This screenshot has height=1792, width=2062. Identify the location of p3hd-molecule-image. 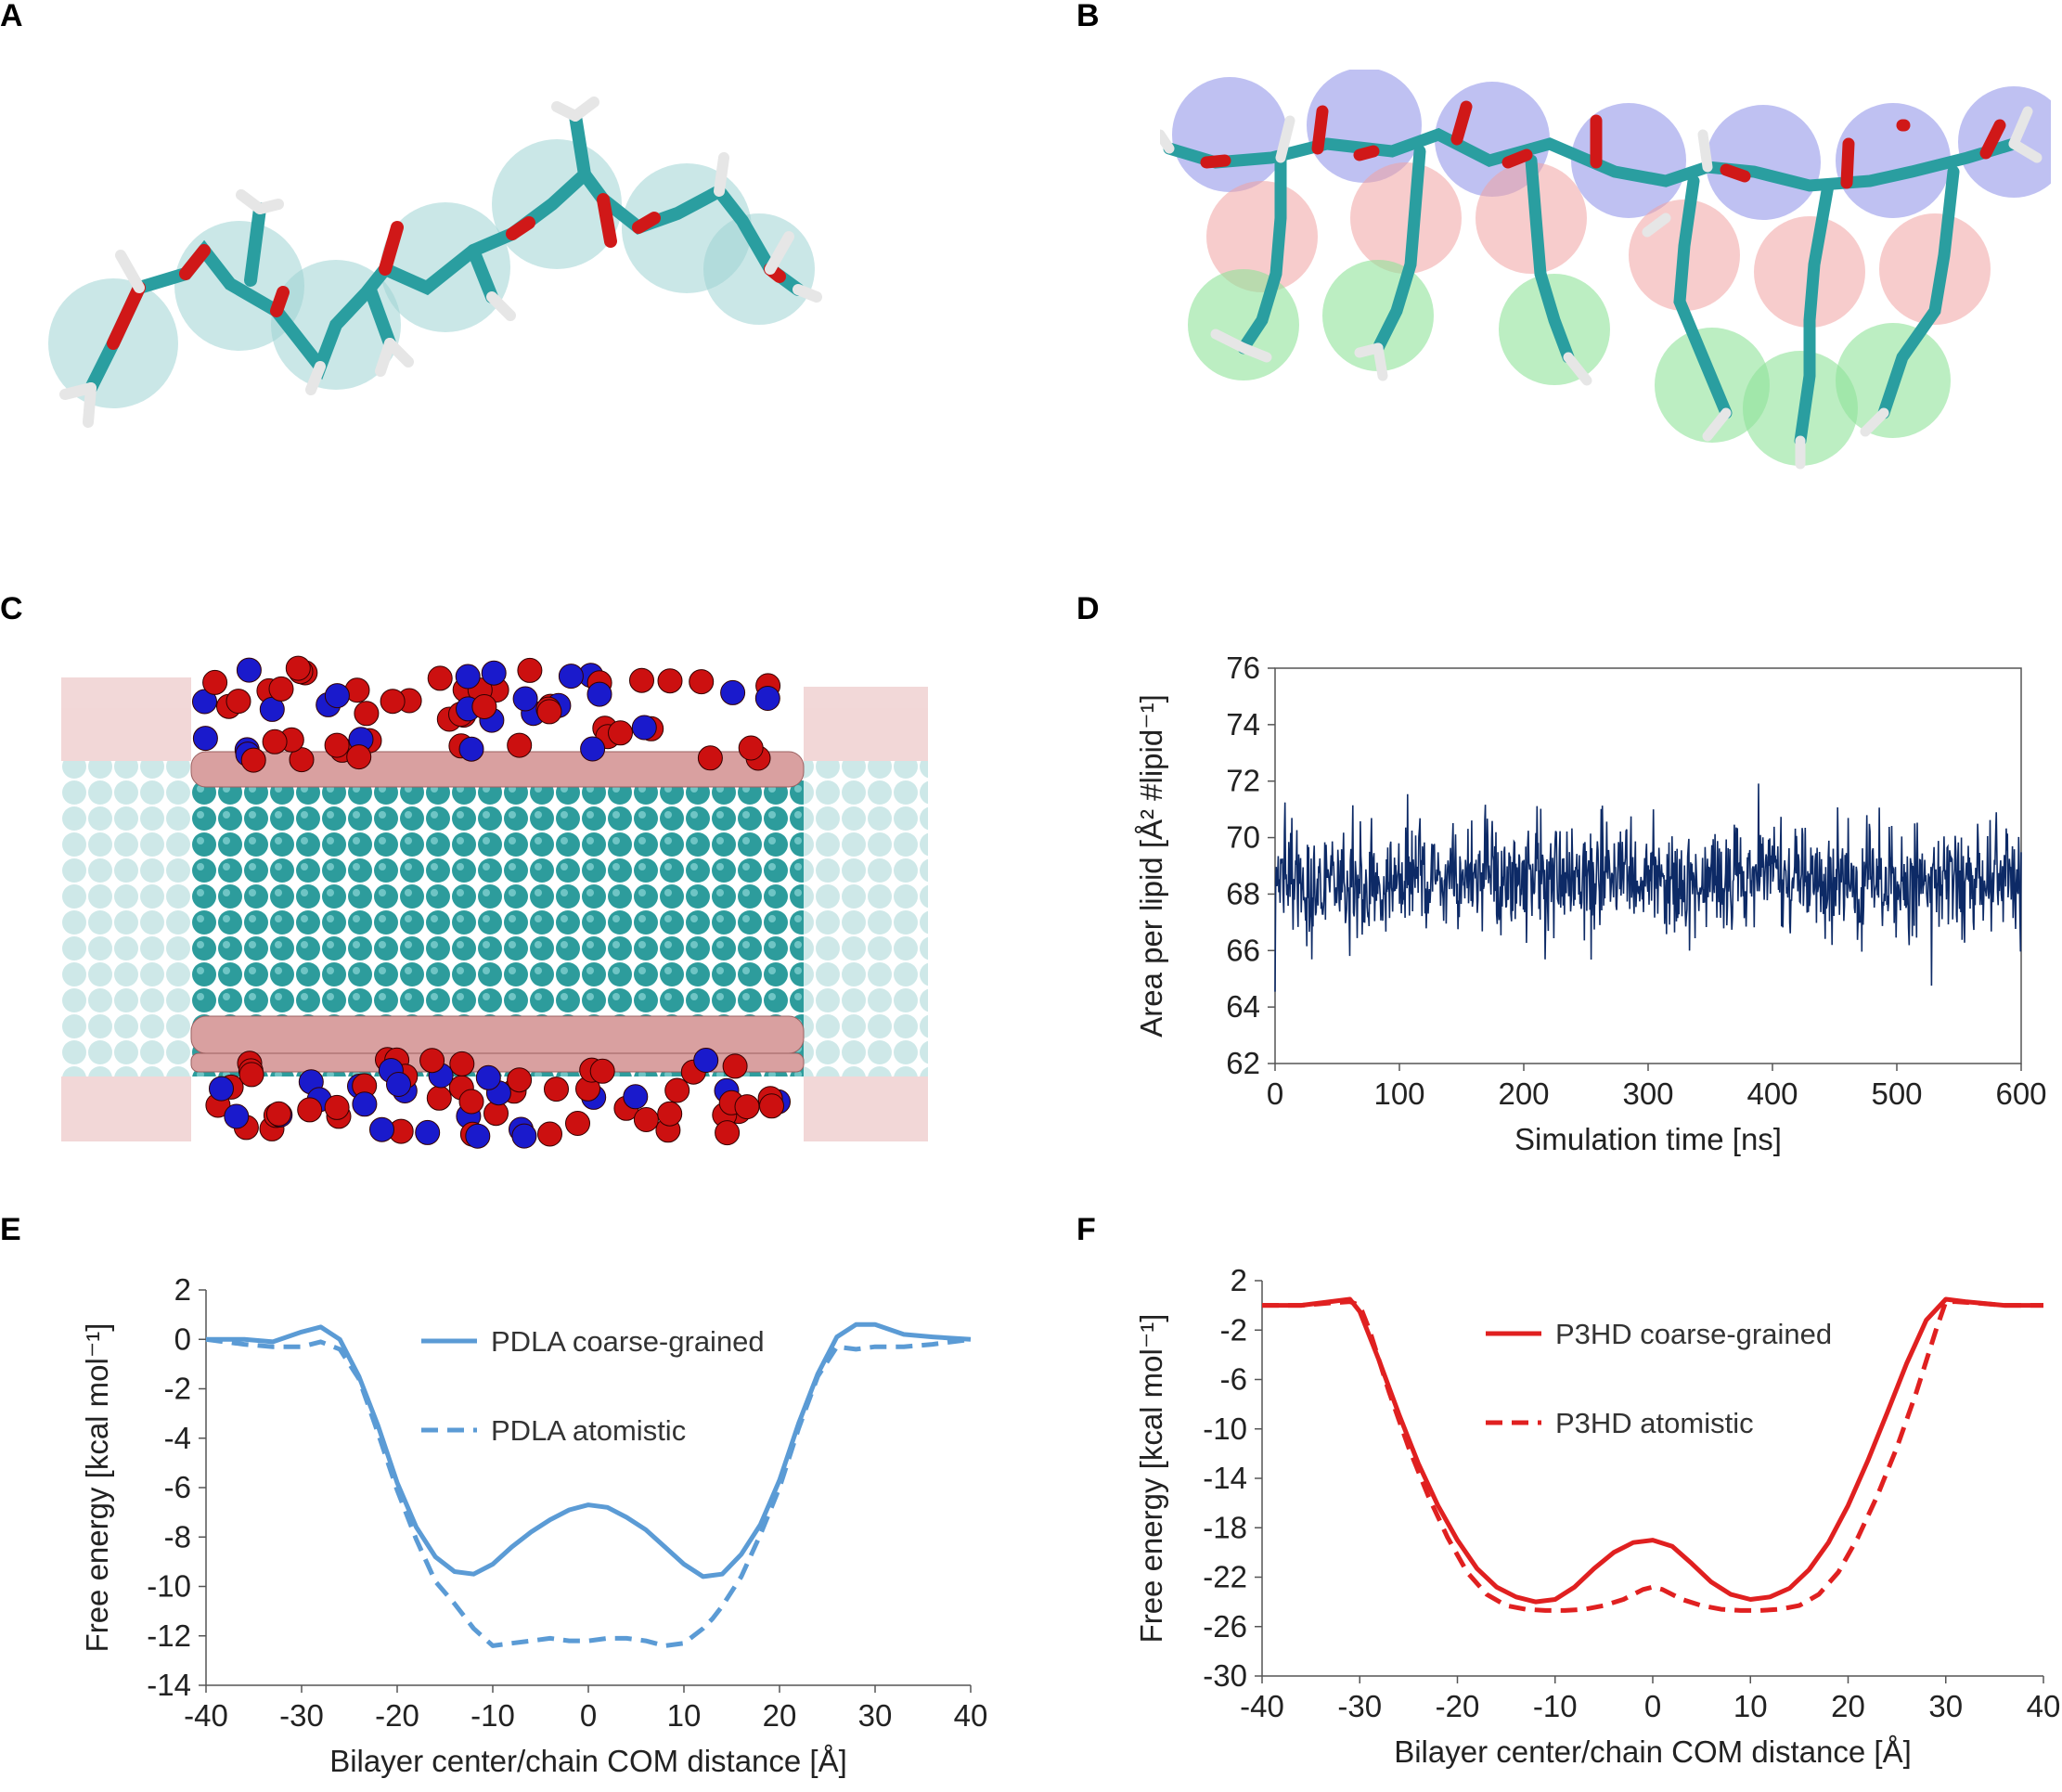
(1605, 270).